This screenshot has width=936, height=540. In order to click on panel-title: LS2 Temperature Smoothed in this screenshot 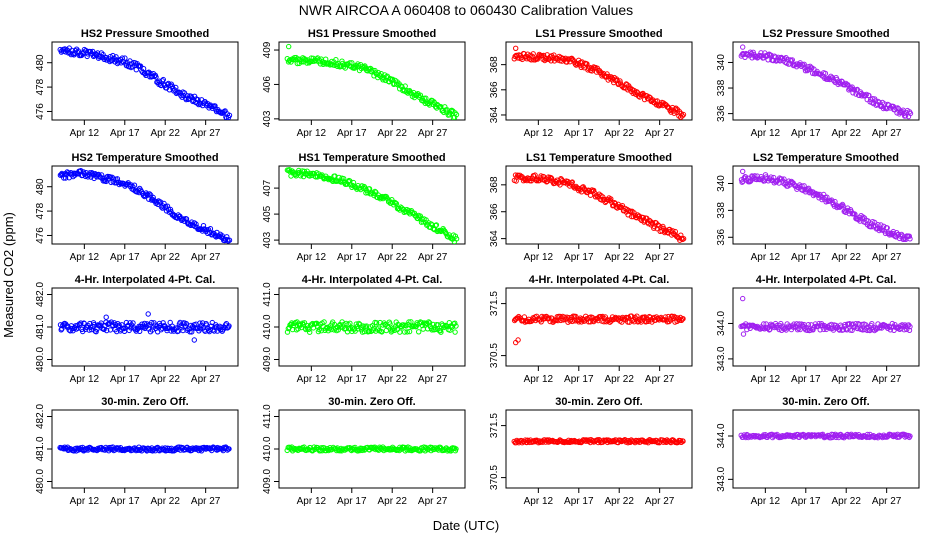, I will do `click(826, 158)`.